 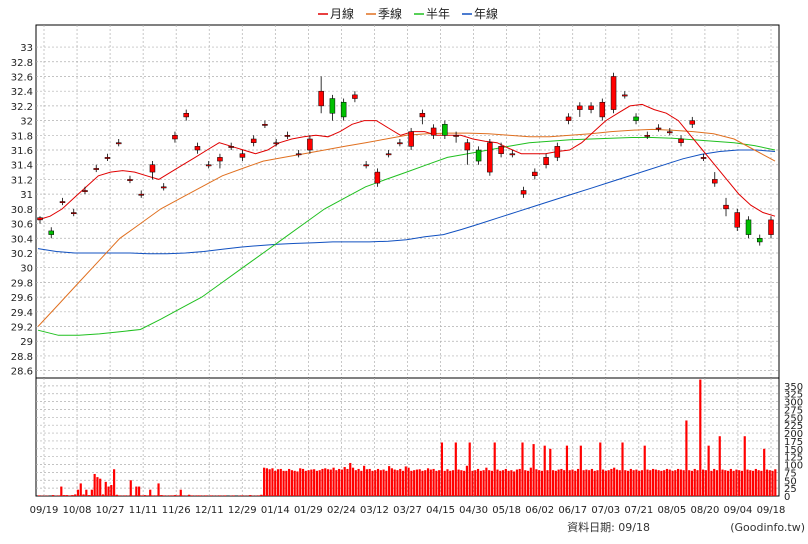 What do you see at coordinates (22, 283) in the screenshot?
I see `price-tick-label: 29.8` at bounding box center [22, 283].